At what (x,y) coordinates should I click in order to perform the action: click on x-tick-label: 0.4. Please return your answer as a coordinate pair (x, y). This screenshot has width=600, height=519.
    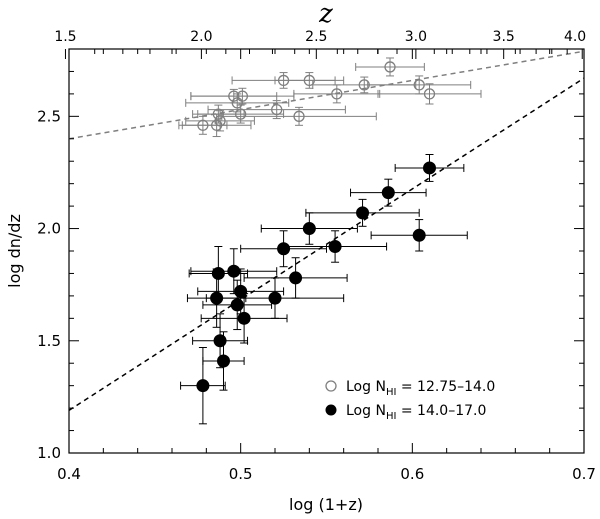
    Looking at the image, I should click on (69, 474).